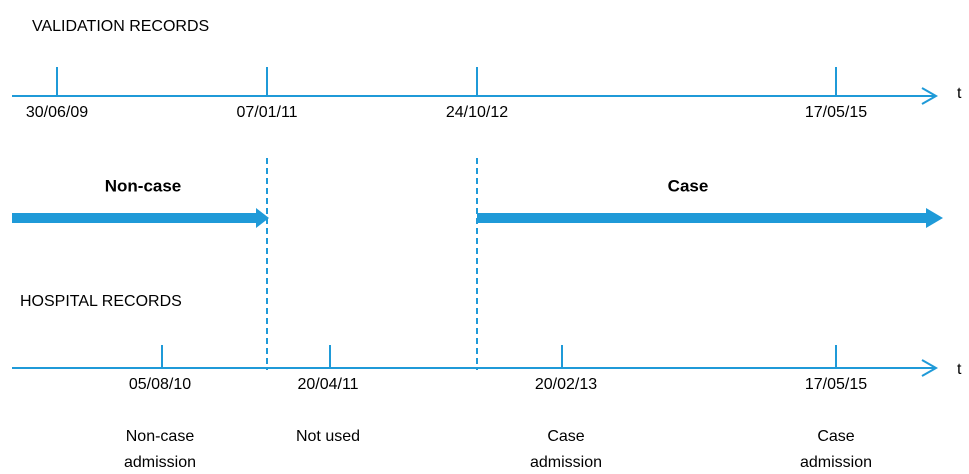 The height and width of the screenshot is (474, 969). I want to click on date-label: 24/10/12, so click(477, 112).